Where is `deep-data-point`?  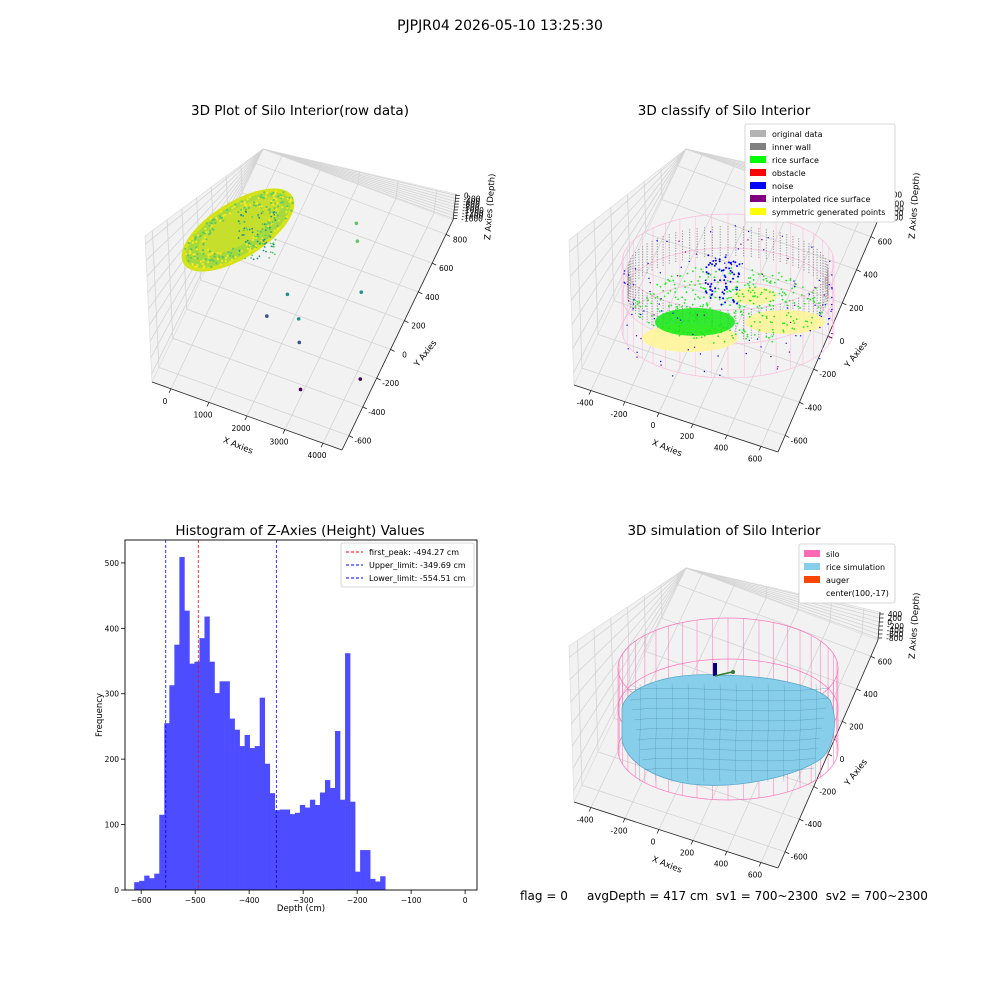
deep-data-point is located at coordinates (357, 241).